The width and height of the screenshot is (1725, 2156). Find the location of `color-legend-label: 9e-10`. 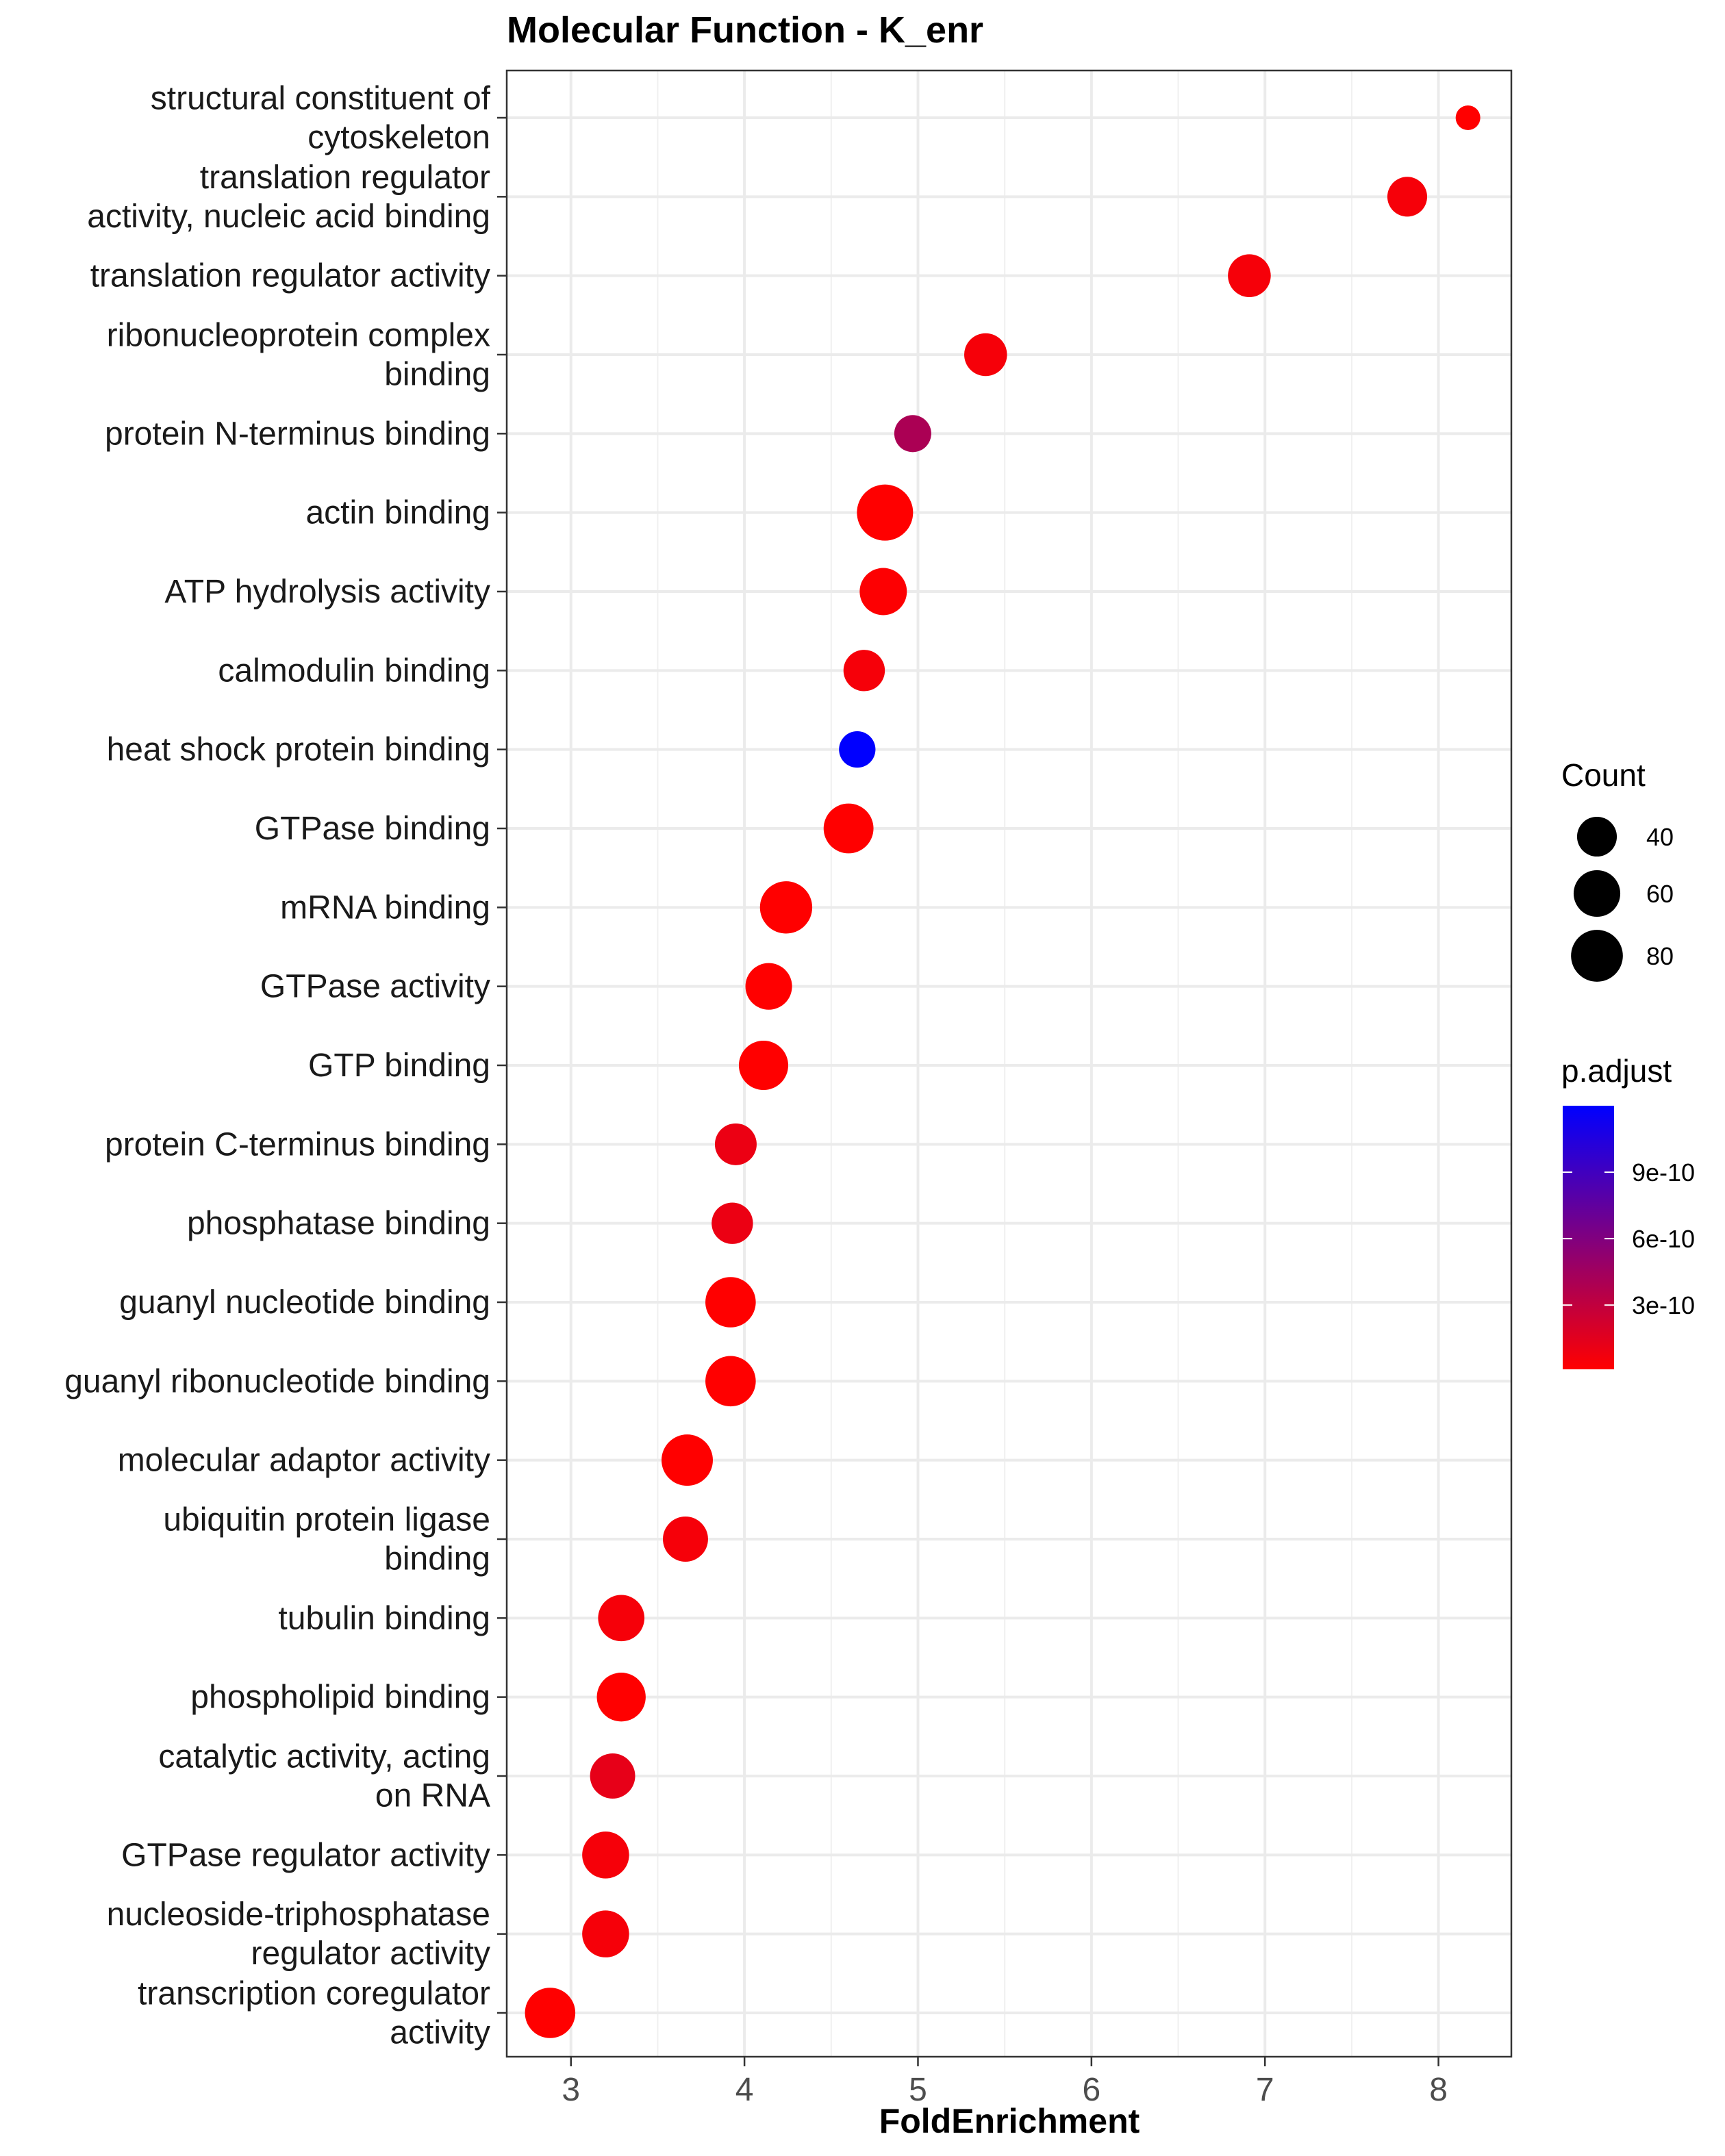

color-legend-label: 9e-10 is located at coordinates (1663, 1172).